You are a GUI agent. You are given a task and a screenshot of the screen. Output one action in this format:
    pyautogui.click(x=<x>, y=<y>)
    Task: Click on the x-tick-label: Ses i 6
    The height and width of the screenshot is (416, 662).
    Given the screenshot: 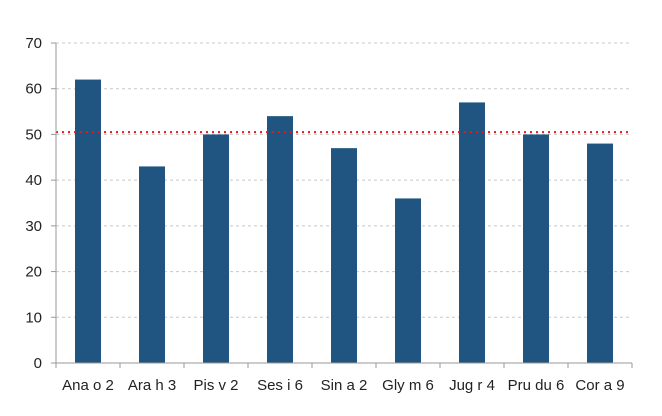 What is the action you would take?
    pyautogui.click(x=280, y=385)
    